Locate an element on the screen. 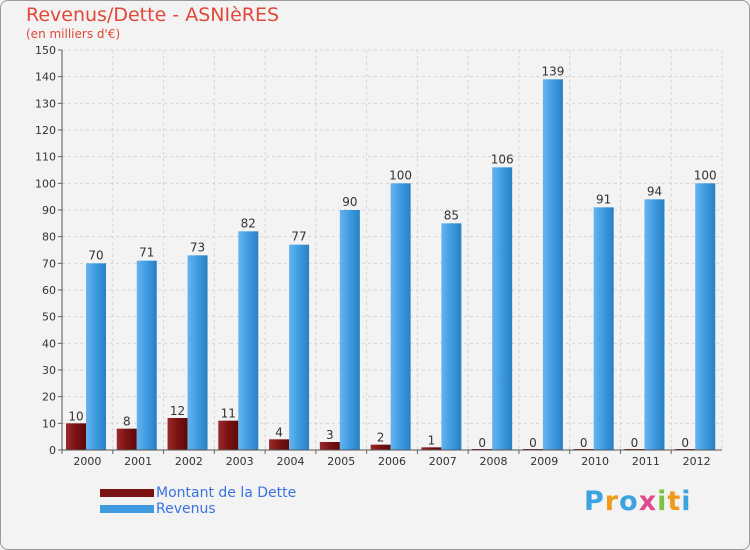  y-tick-label: 20 is located at coordinates (49, 397).